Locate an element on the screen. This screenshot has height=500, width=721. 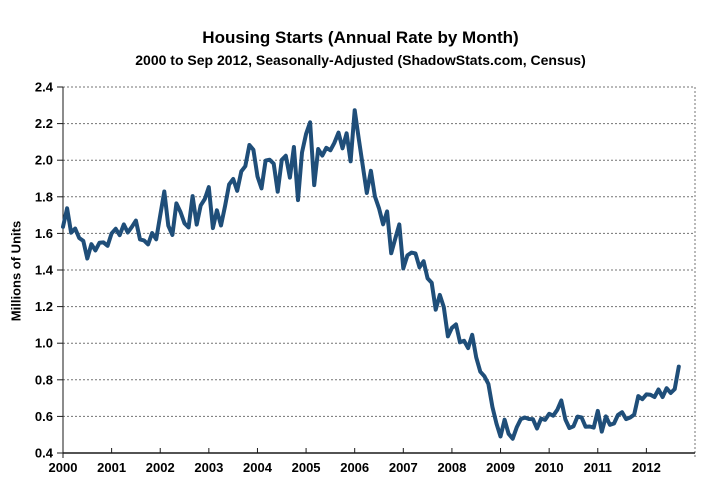
x-tick-label: 2004 is located at coordinates (258, 467).